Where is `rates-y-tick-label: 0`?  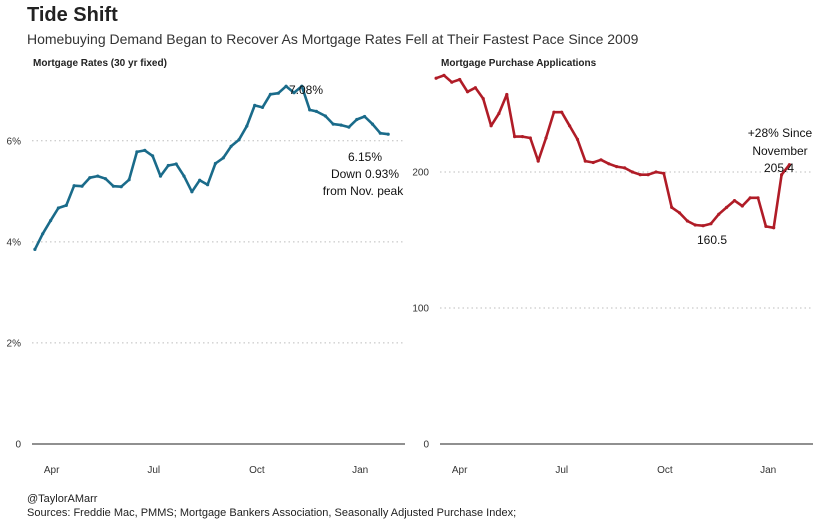
rates-y-tick-label: 0 is located at coordinates (18, 445).